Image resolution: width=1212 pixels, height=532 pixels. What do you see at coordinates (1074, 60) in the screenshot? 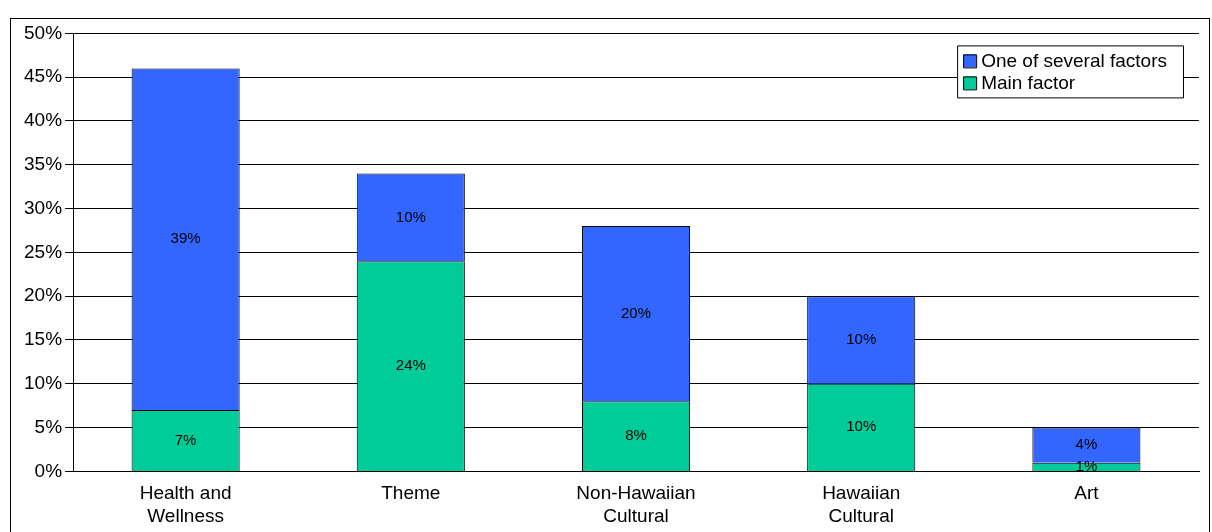
I see `legend-label: One of several factors` at bounding box center [1074, 60].